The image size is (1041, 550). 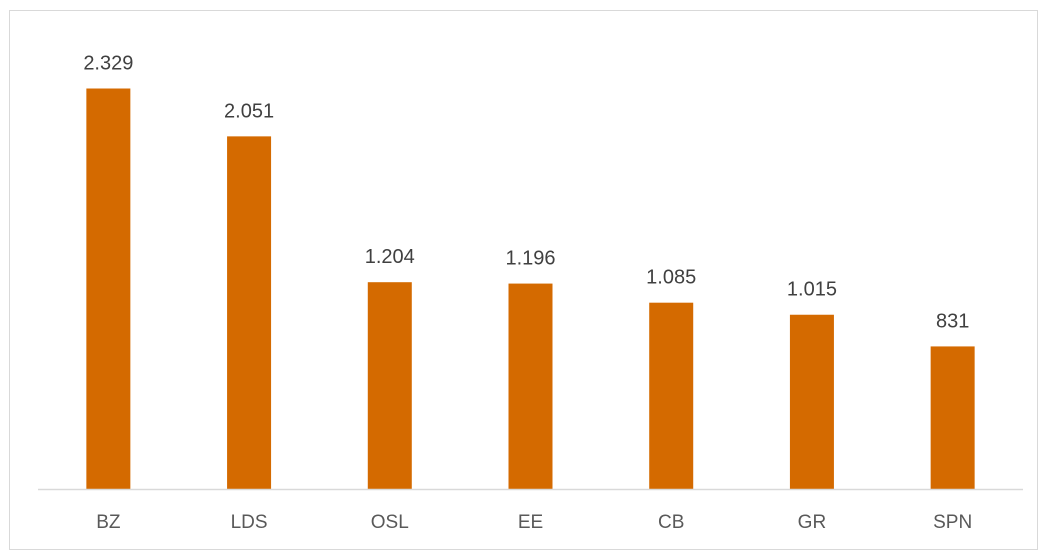 I want to click on x-tick-label-lds: LDS, so click(x=249, y=522).